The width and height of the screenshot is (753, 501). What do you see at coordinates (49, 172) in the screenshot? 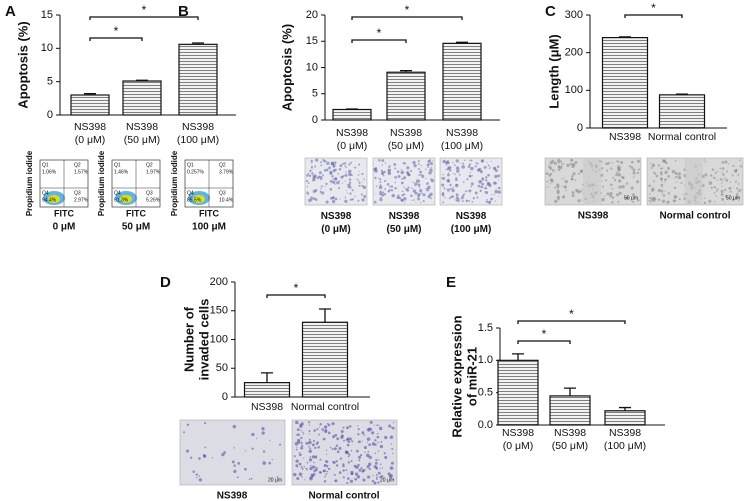
I see `quadrant-value: 1.06%` at bounding box center [49, 172].